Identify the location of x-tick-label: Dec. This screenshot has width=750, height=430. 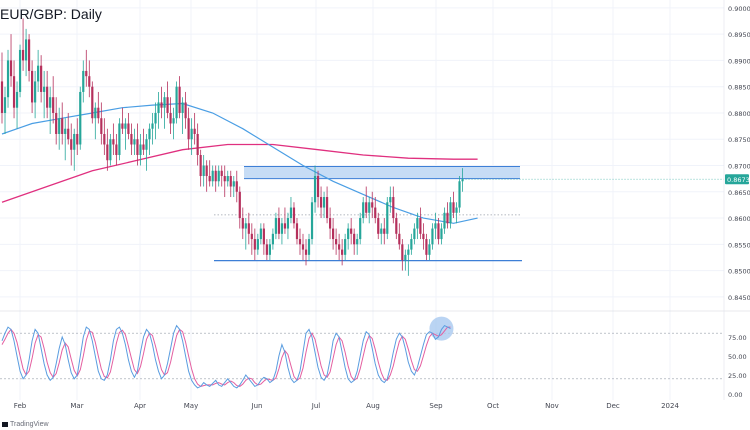
(613, 406).